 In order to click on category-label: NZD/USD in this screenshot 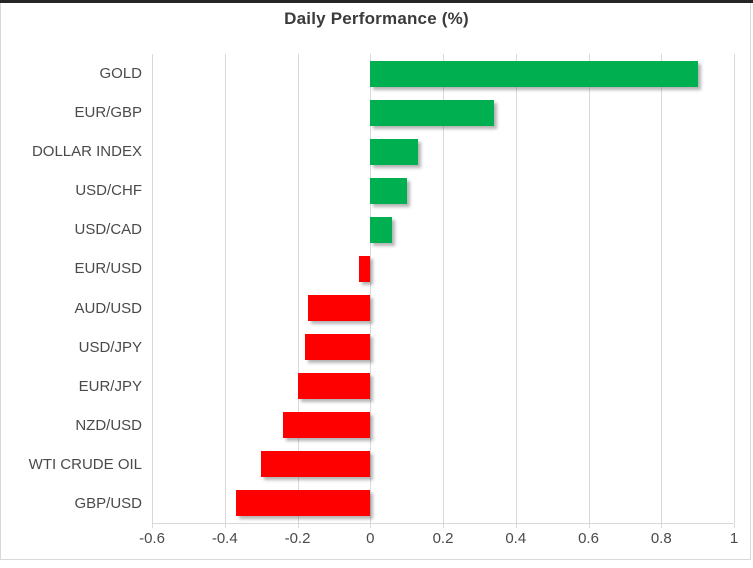, I will do `click(108, 425)`.